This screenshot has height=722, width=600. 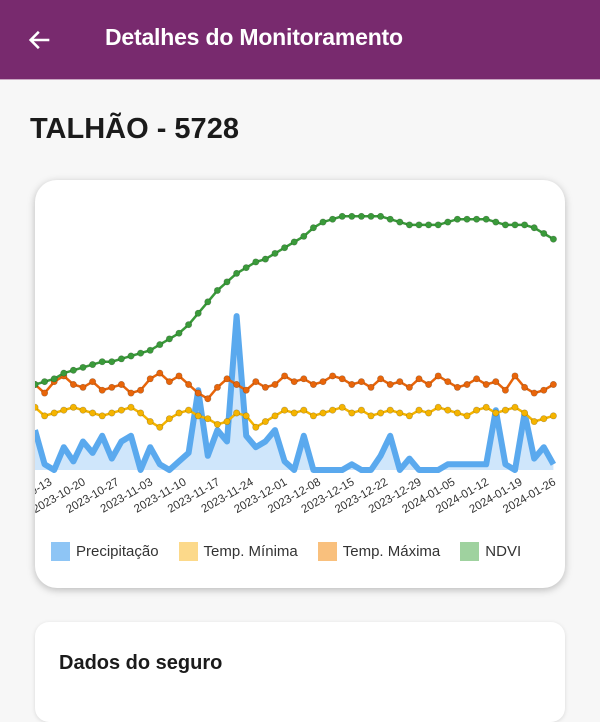 I want to click on app-bar-title: Detalhes do Monitoramento, so click(x=254, y=37).